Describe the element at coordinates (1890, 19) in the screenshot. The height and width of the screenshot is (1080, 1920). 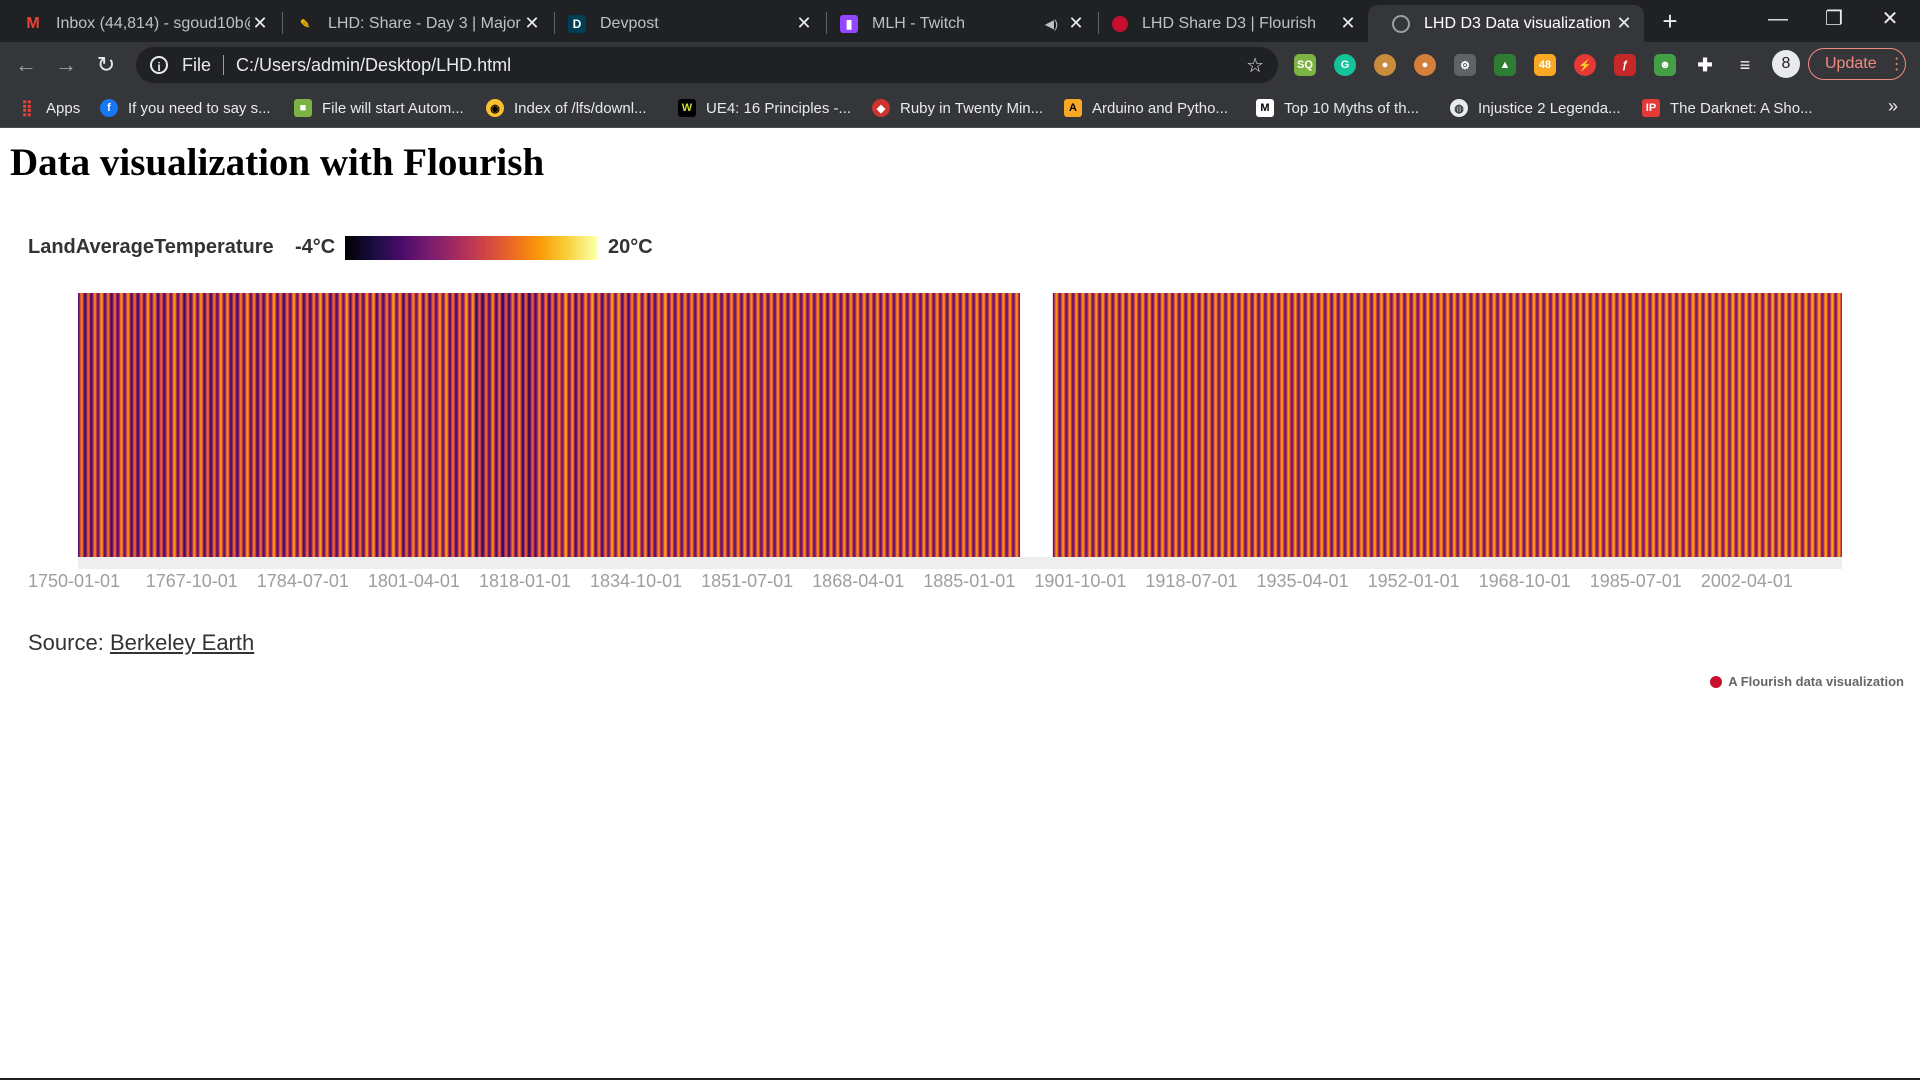
I see `close-window-button: ✕` at that location.